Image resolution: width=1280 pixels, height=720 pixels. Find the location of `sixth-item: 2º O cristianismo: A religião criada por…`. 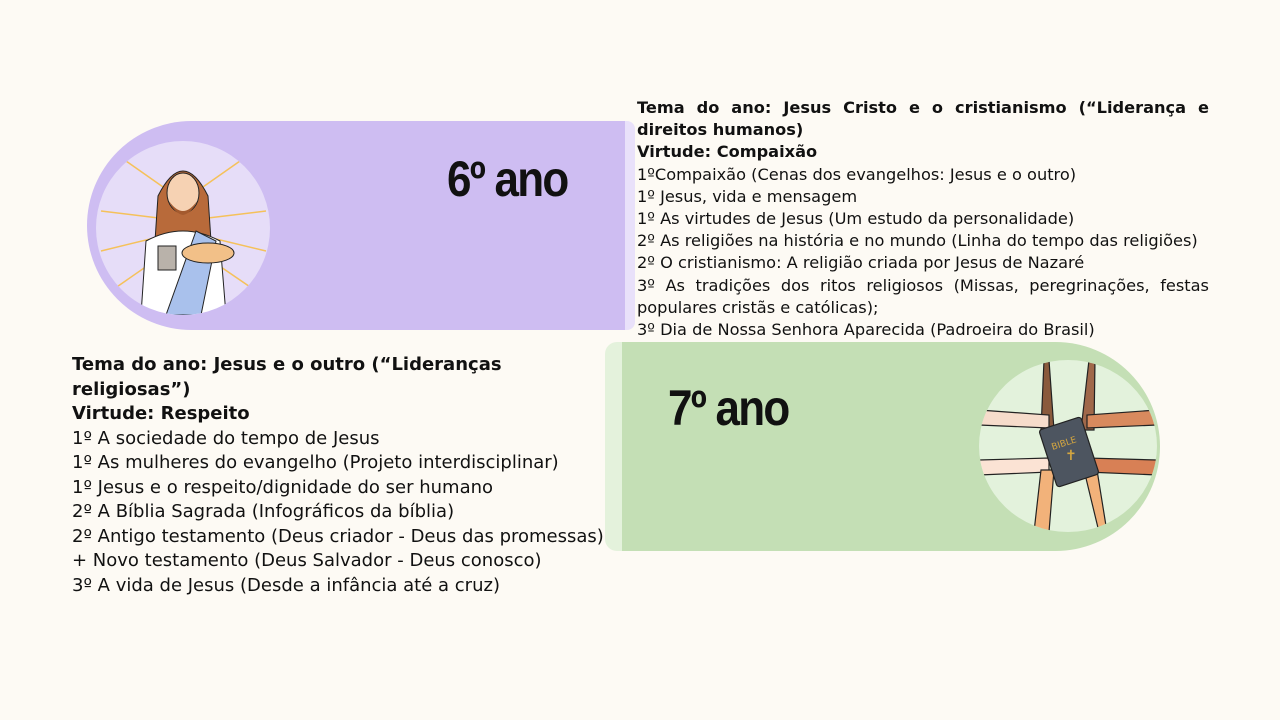

sixth-item: 2º O cristianismo: A religião criada por… is located at coordinates (861, 263).